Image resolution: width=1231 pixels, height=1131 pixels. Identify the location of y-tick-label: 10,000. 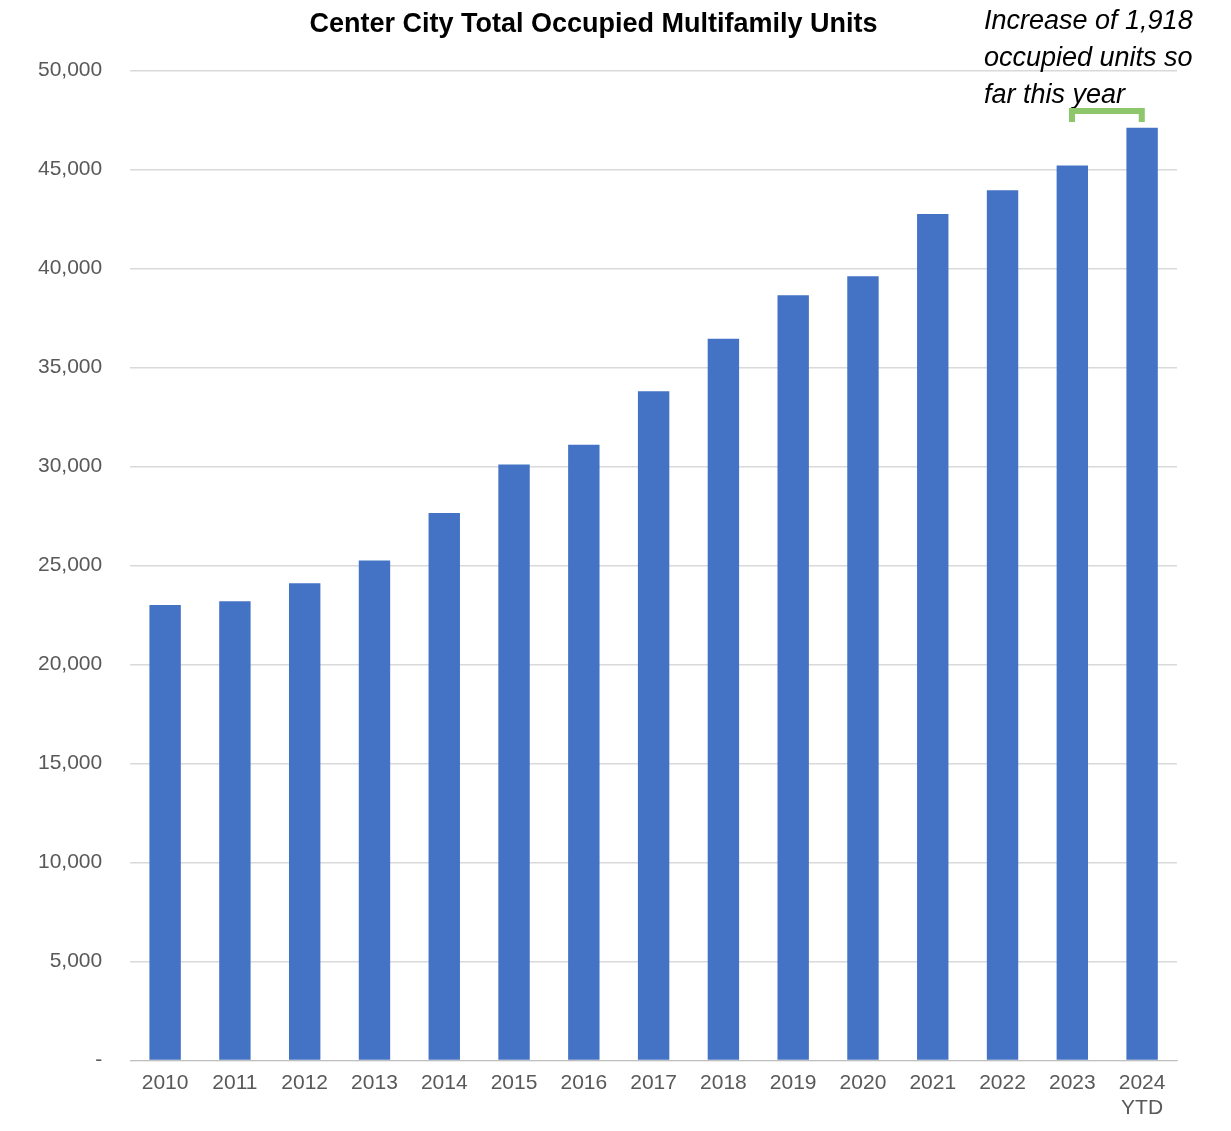
(70, 861).